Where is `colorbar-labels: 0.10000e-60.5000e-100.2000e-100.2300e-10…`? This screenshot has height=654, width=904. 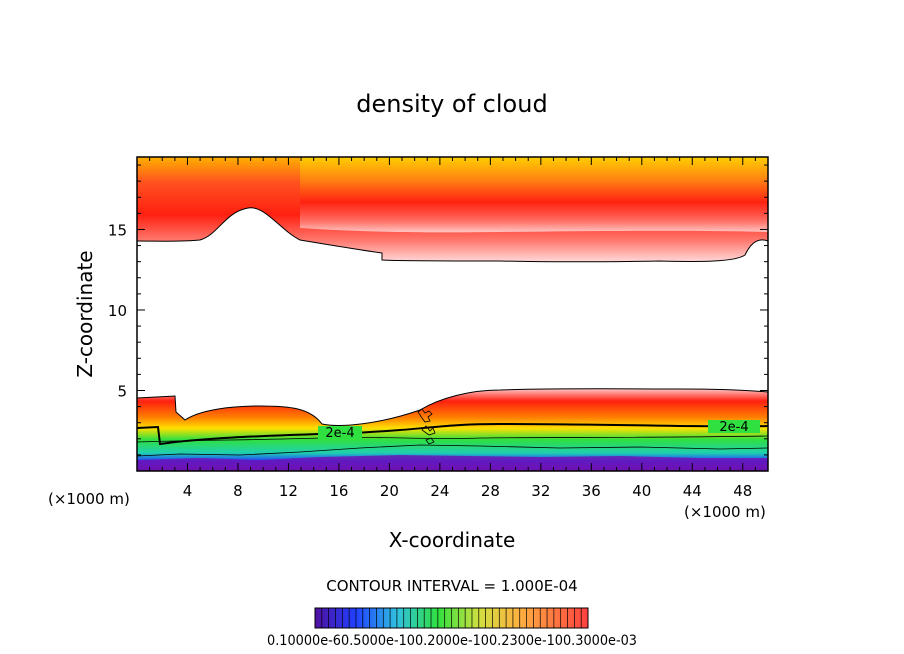 colorbar-labels: 0.10000e-60.5000e-100.2000e-100.2300e-10… is located at coordinates (452, 641).